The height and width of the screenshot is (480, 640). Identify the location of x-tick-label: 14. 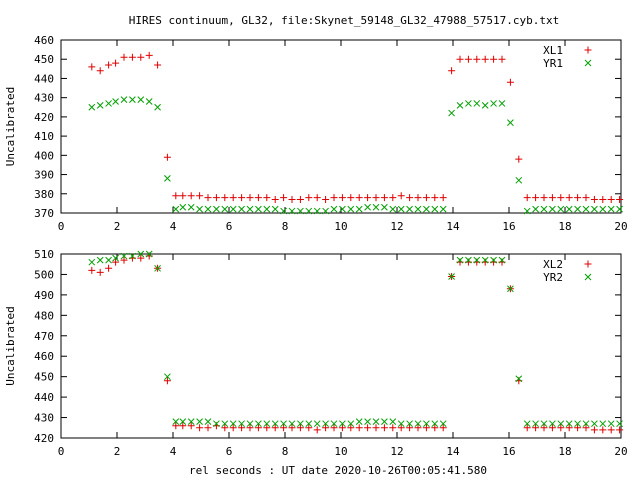
(453, 226).